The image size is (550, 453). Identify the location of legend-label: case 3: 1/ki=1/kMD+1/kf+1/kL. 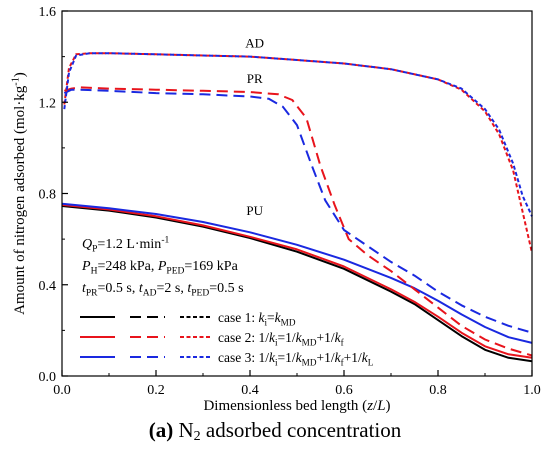
(296, 358).